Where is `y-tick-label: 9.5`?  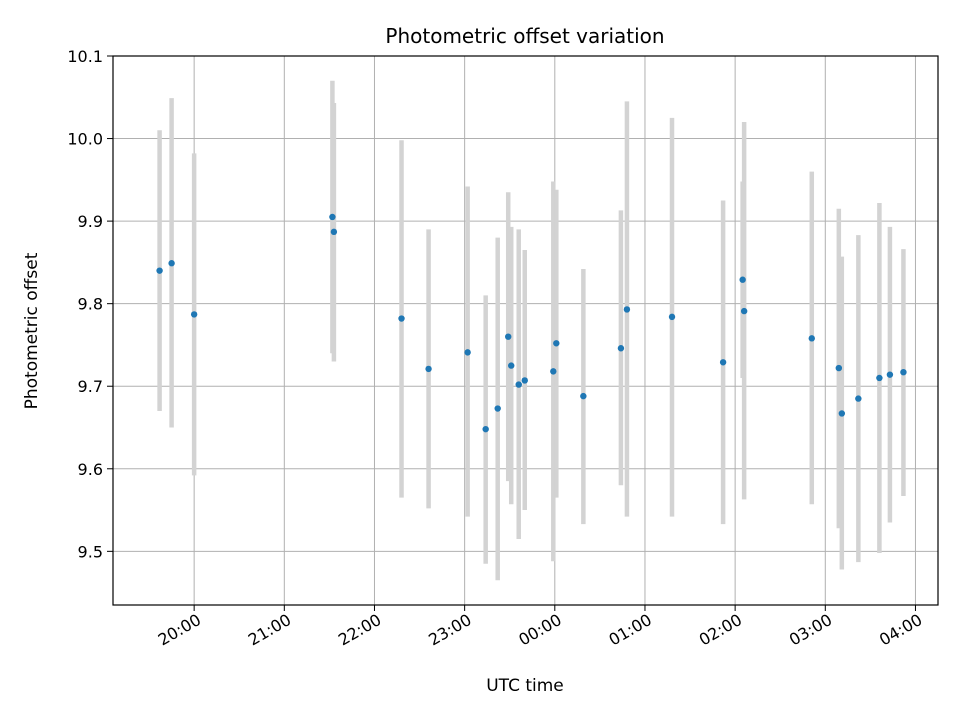 y-tick-label: 9.5 is located at coordinates (90, 551).